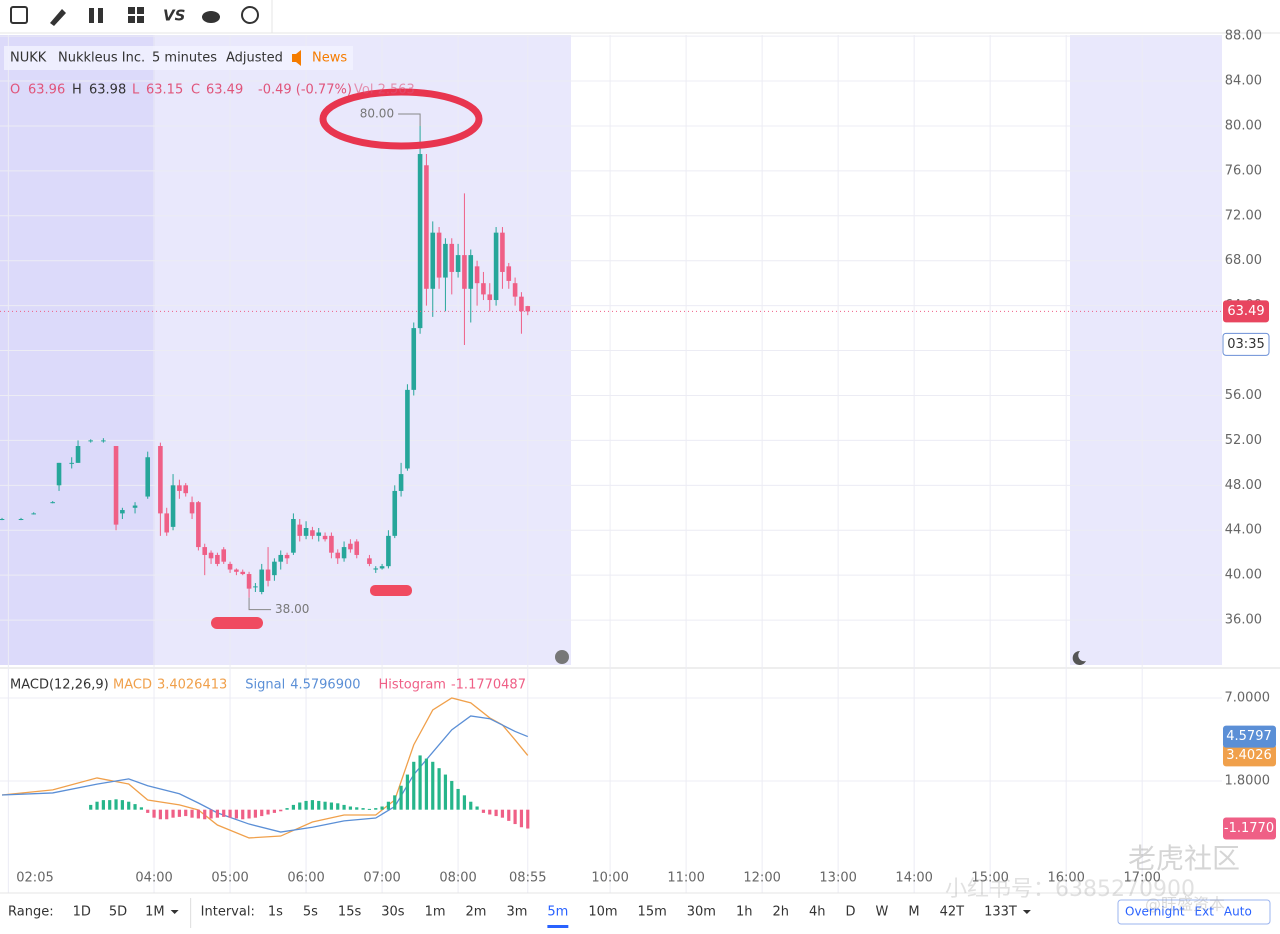  Describe the element at coordinates (1243, 81) in the screenshot. I see `y-tick-label: 84.00` at that location.